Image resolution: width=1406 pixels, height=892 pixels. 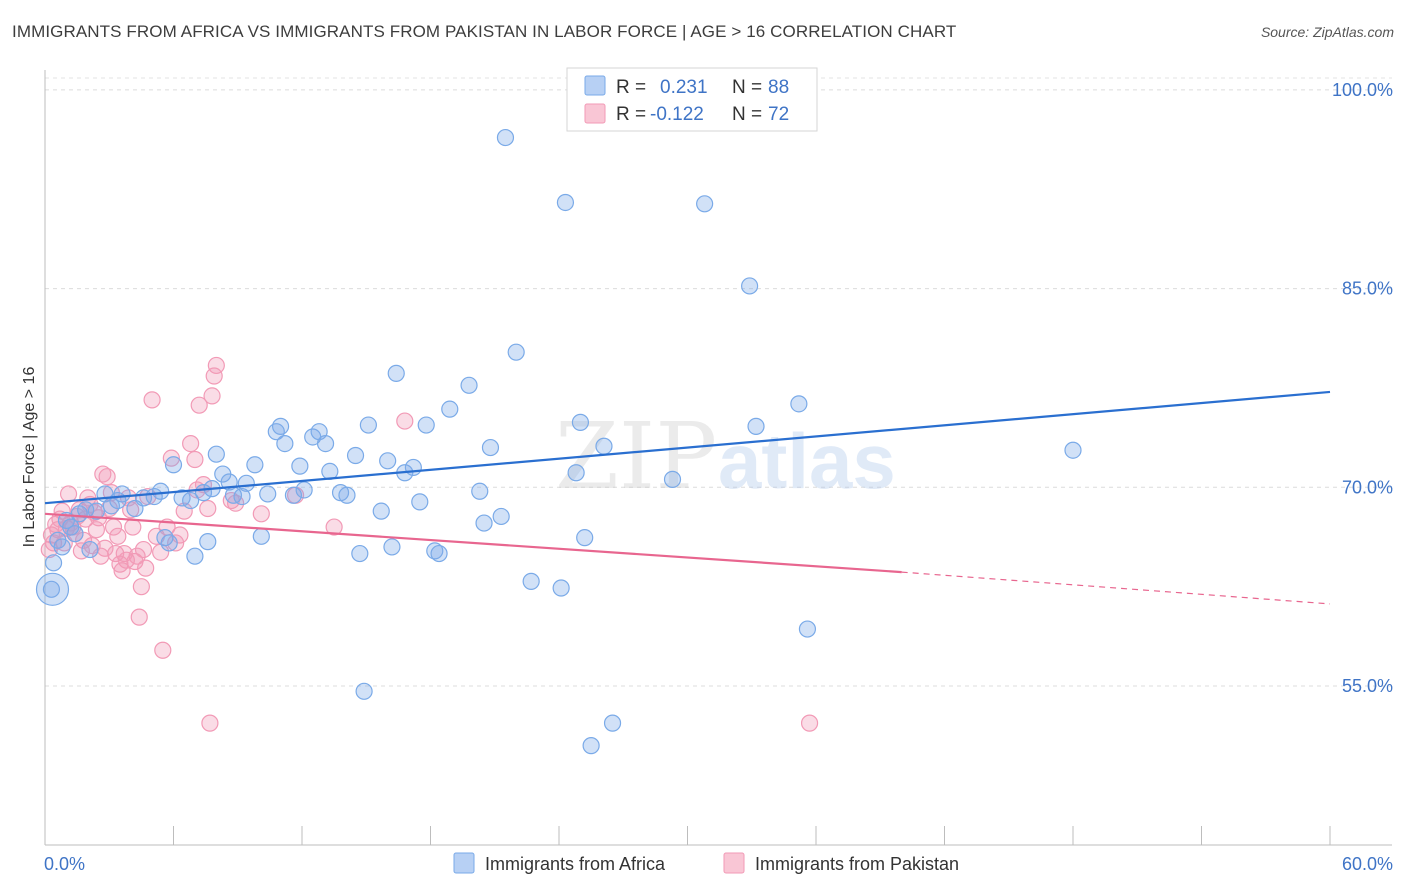 What do you see at coordinates (677, 114) in the screenshot?
I see `legend-pakistan-r-value: -0.122` at bounding box center [677, 114].